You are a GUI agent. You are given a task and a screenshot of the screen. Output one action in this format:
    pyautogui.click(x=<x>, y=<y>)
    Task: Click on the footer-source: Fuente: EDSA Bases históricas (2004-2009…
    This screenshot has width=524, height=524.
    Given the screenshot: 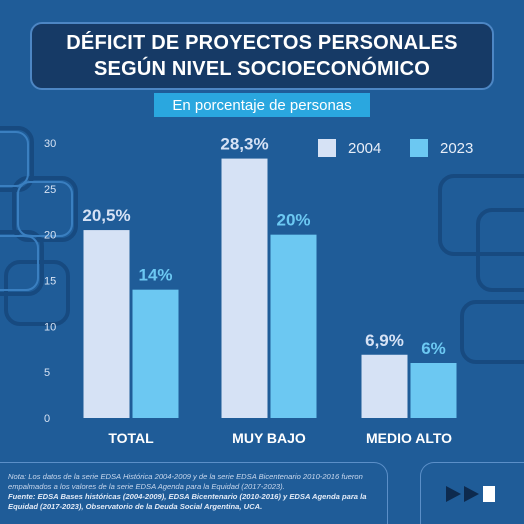 What is the action you would take?
    pyautogui.click(x=187, y=501)
    